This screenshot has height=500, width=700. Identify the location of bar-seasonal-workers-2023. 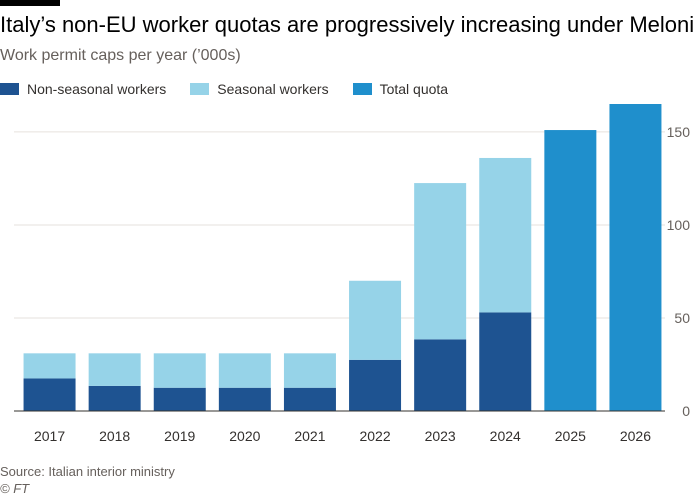
(440, 261).